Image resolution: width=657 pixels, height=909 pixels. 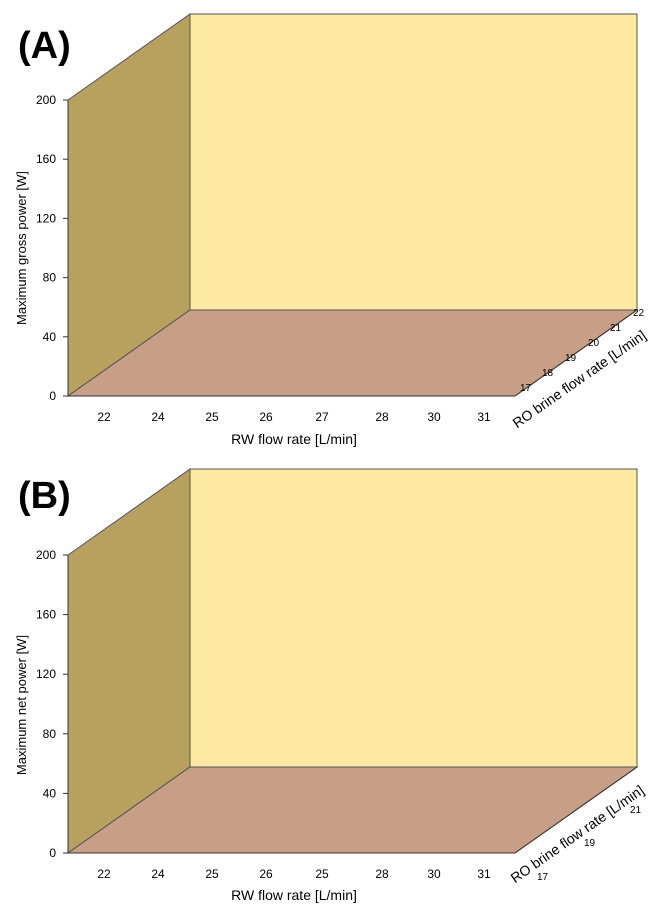 I want to click on depth-tick-label: 20, so click(x=594, y=343).